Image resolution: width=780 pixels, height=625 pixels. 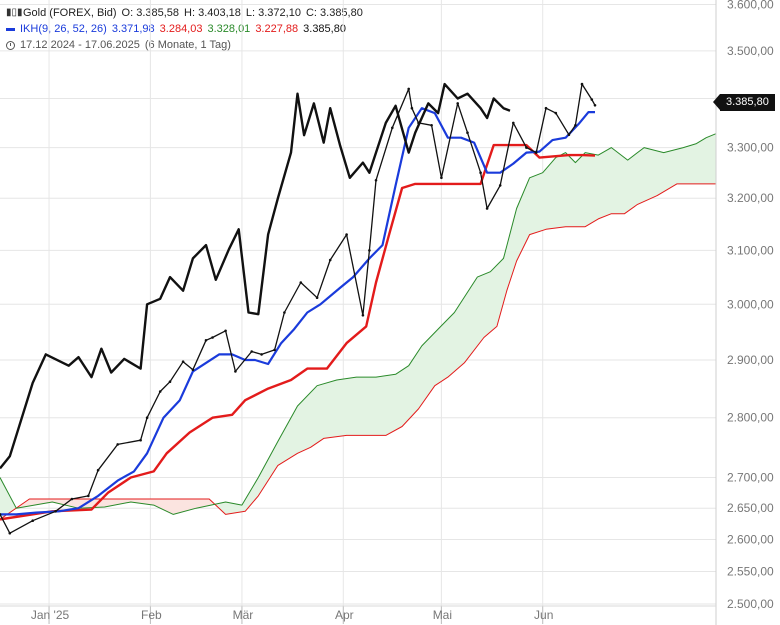 What do you see at coordinates (750, 198) in the screenshot?
I see `y-tick-label: 3.200,00` at bounding box center [750, 198].